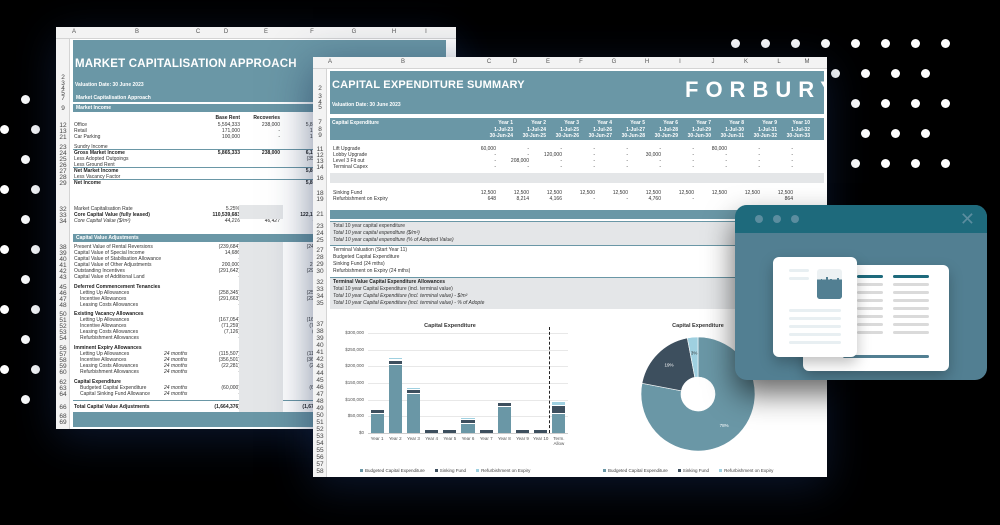 This screenshot has height=525, width=1000. I want to click on cell-d: 5,865,333, so click(228, 153).